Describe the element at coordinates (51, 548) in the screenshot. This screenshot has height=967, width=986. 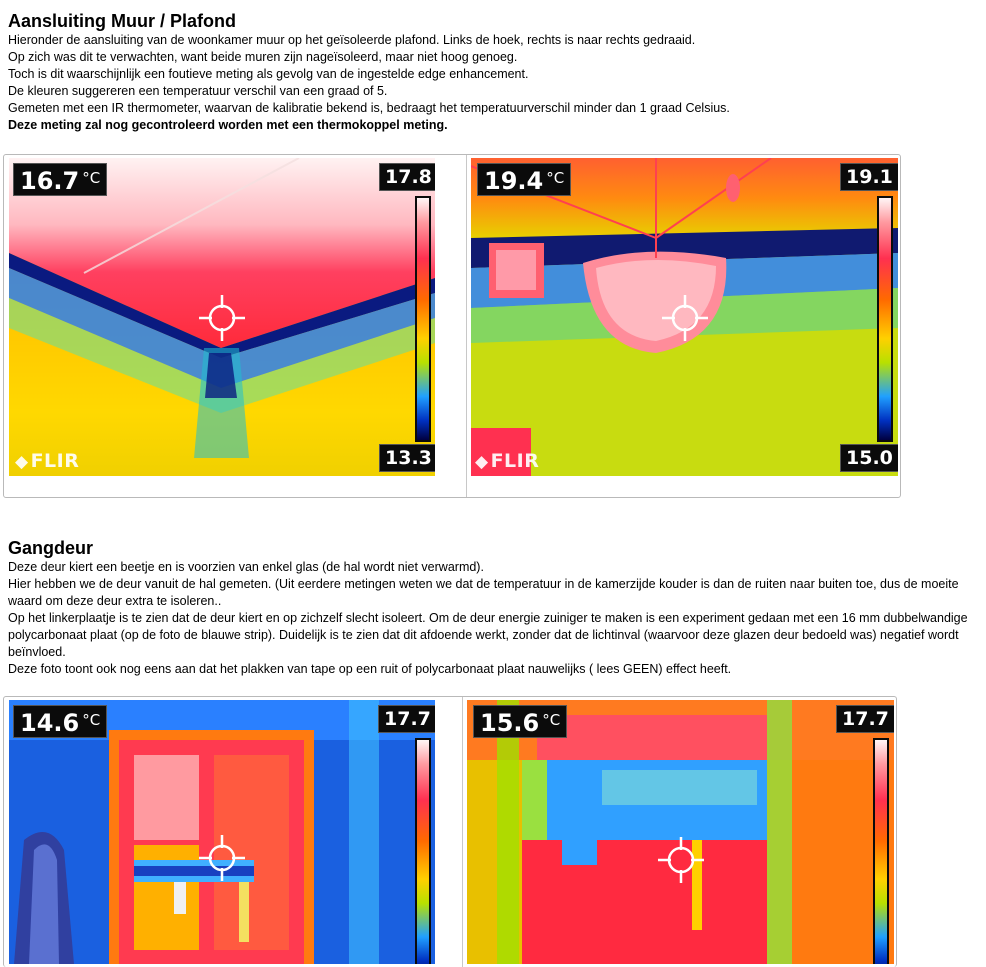
I see `section-title: Gangdeur` at that location.